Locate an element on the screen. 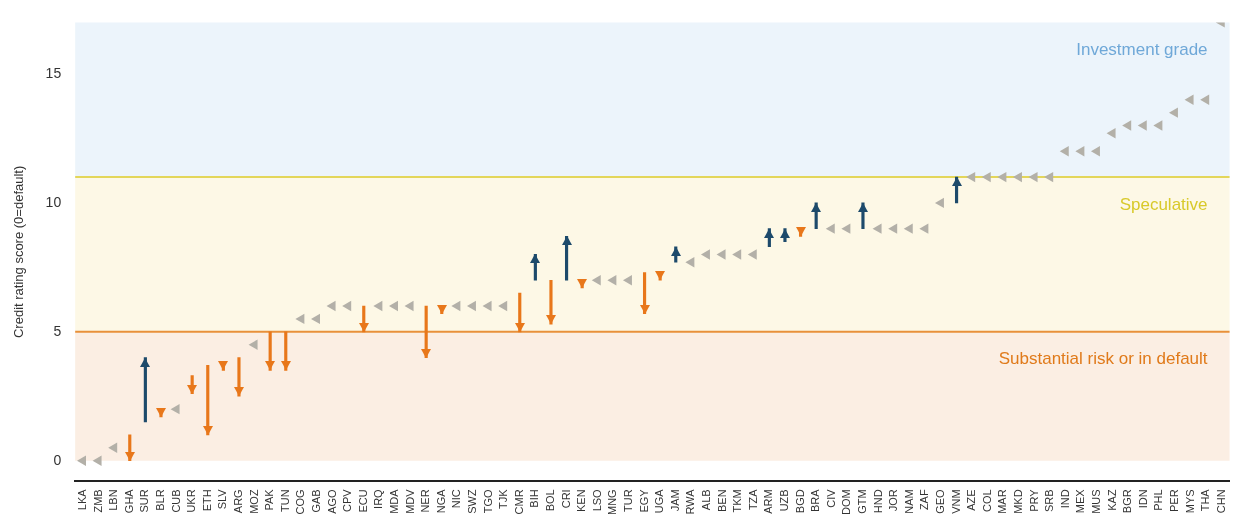  x-tick-label: COG is located at coordinates (300, 502).